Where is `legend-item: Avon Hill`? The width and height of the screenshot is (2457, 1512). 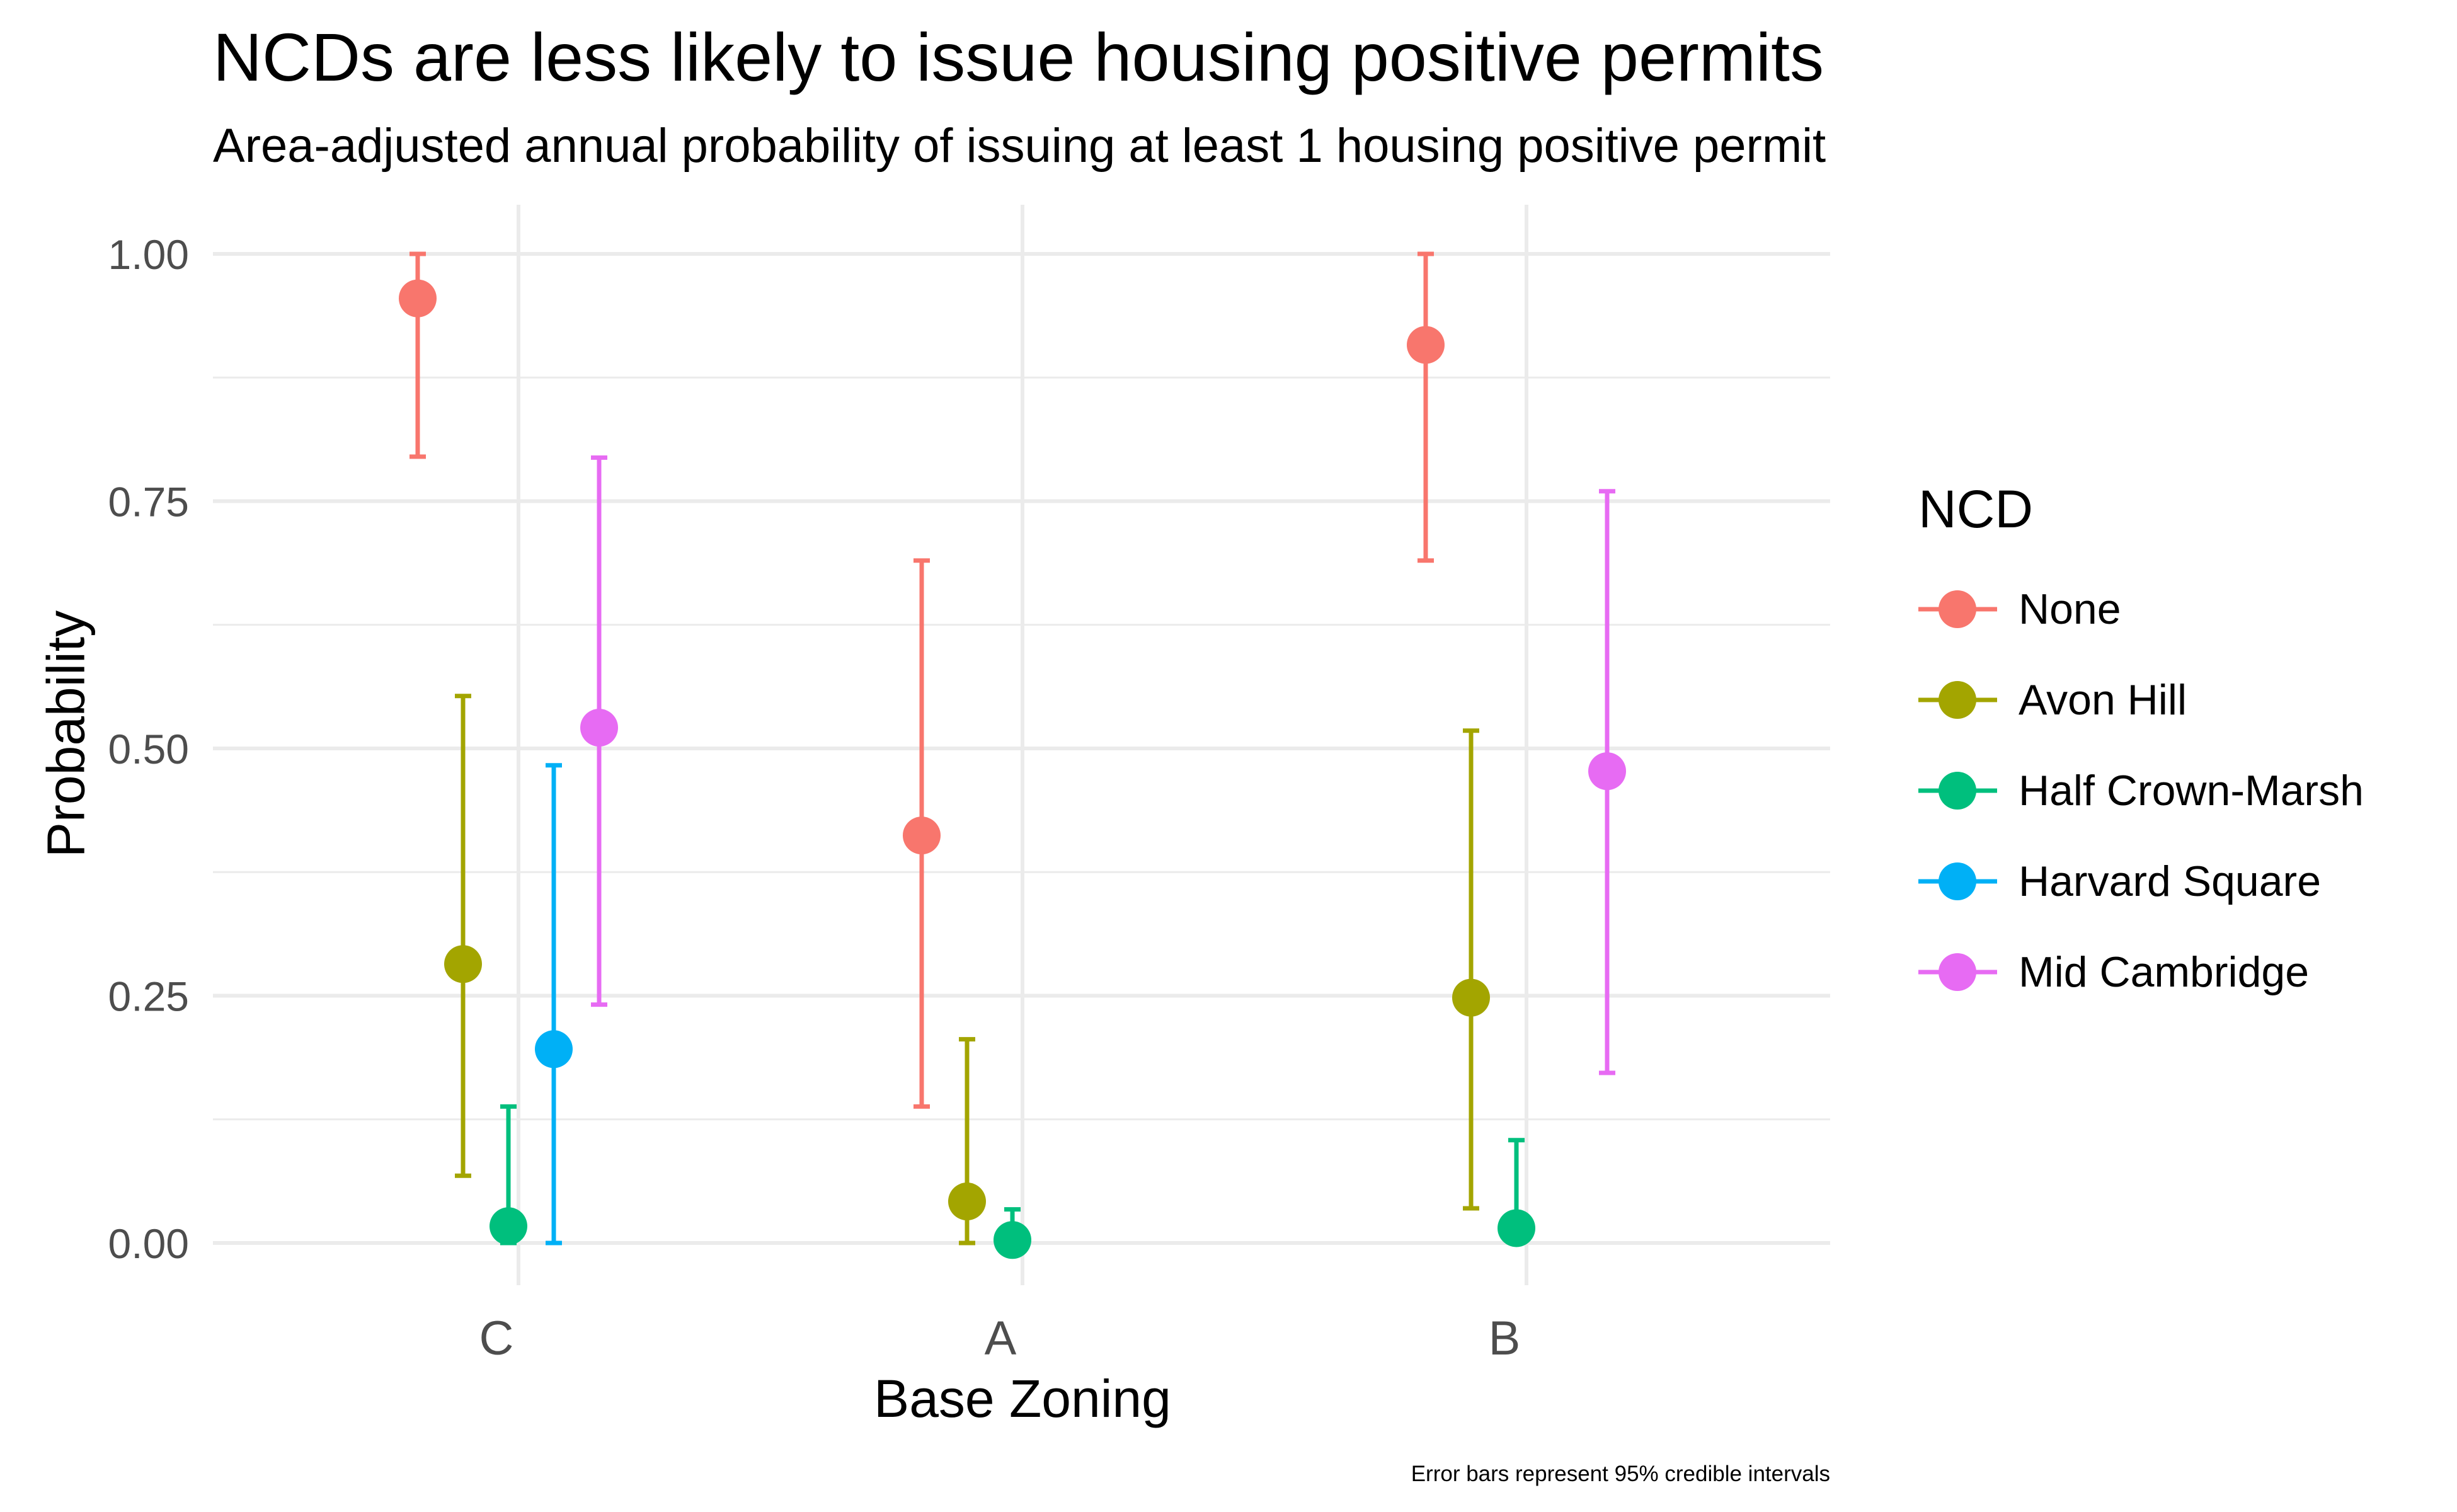 legend-item: Avon Hill is located at coordinates (2141, 700).